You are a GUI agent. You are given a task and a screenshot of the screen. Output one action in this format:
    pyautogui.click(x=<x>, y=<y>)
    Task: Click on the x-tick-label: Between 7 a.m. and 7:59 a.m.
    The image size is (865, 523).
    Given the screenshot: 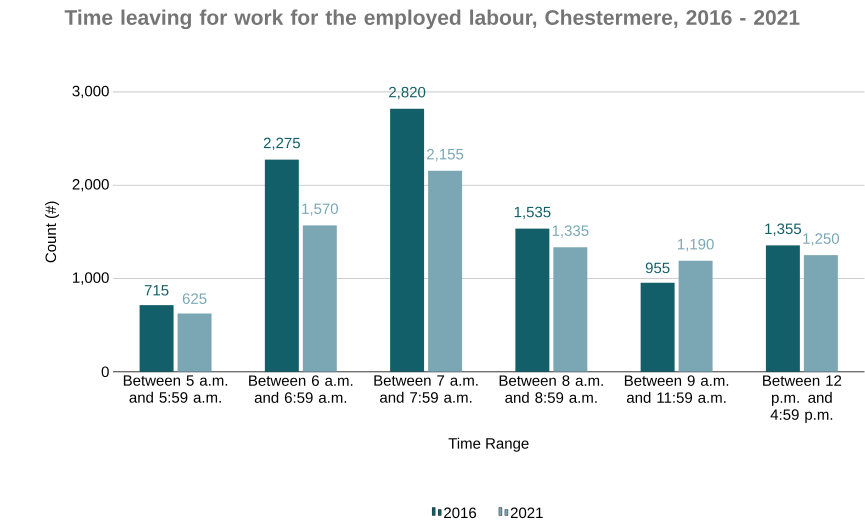 What is the action you would take?
    pyautogui.click(x=426, y=389)
    